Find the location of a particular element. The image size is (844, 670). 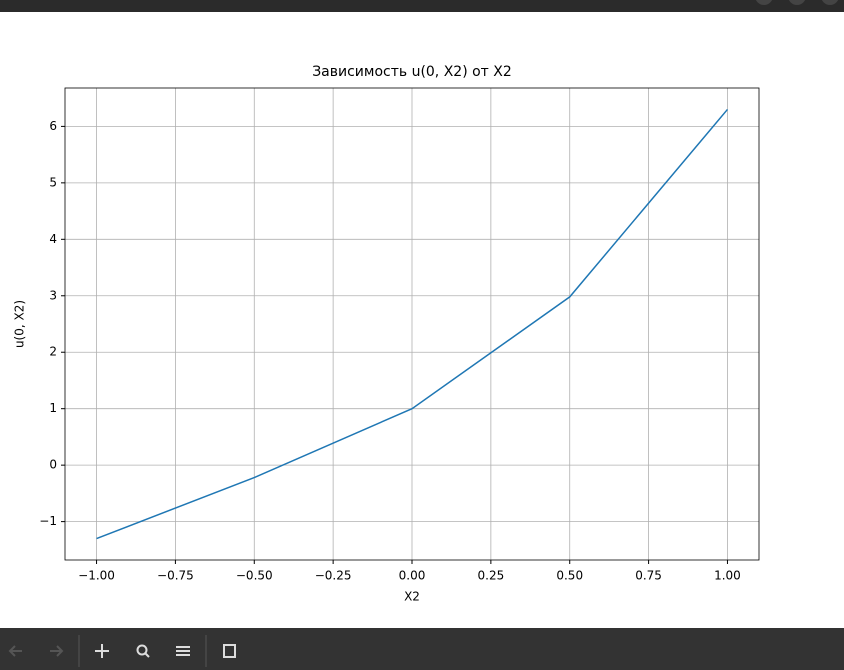

x-tick-label: −1.00 is located at coordinates (96, 576).